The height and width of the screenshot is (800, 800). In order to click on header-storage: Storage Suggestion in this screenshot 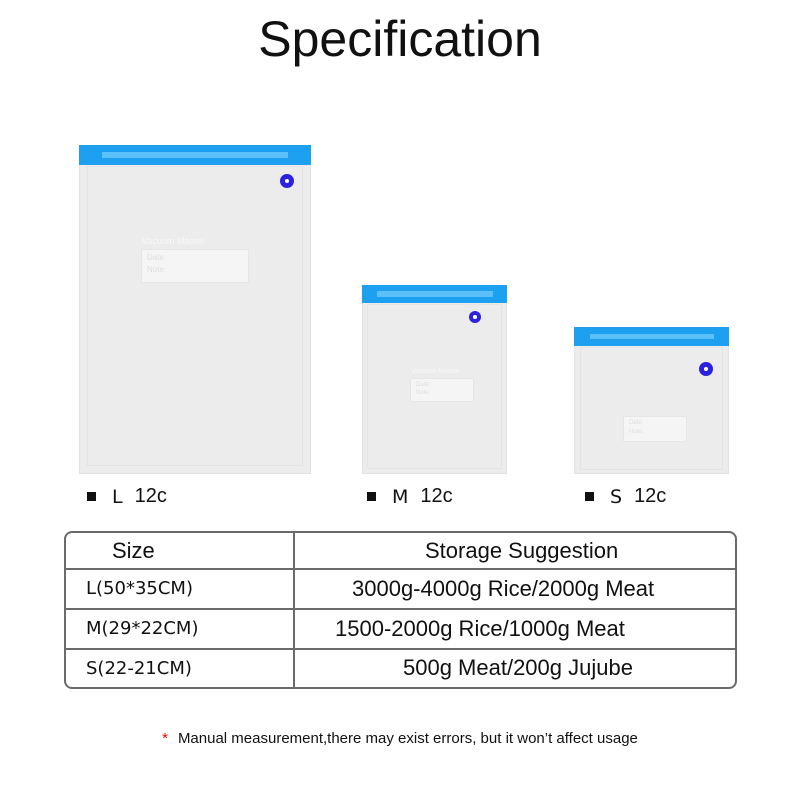, I will do `click(515, 551)`.